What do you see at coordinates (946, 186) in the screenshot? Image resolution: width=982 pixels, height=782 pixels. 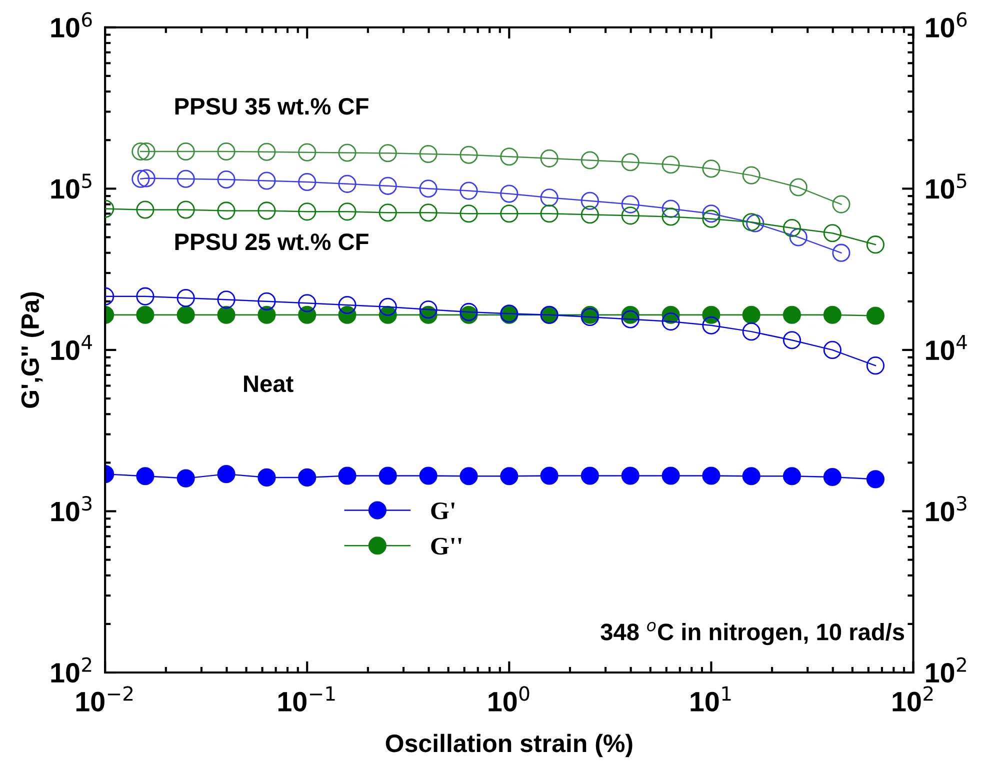 I see `y-tick-label: 10$^{5}$` at bounding box center [946, 186].